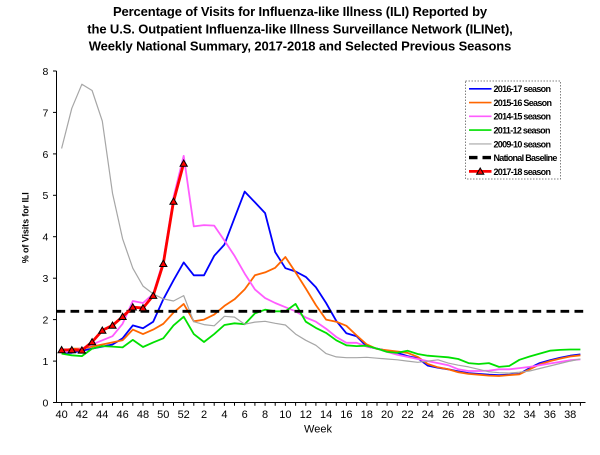 The image size is (600, 455). Describe the element at coordinates (45, 279) in the screenshot. I see `svg-text: 3` at that location.